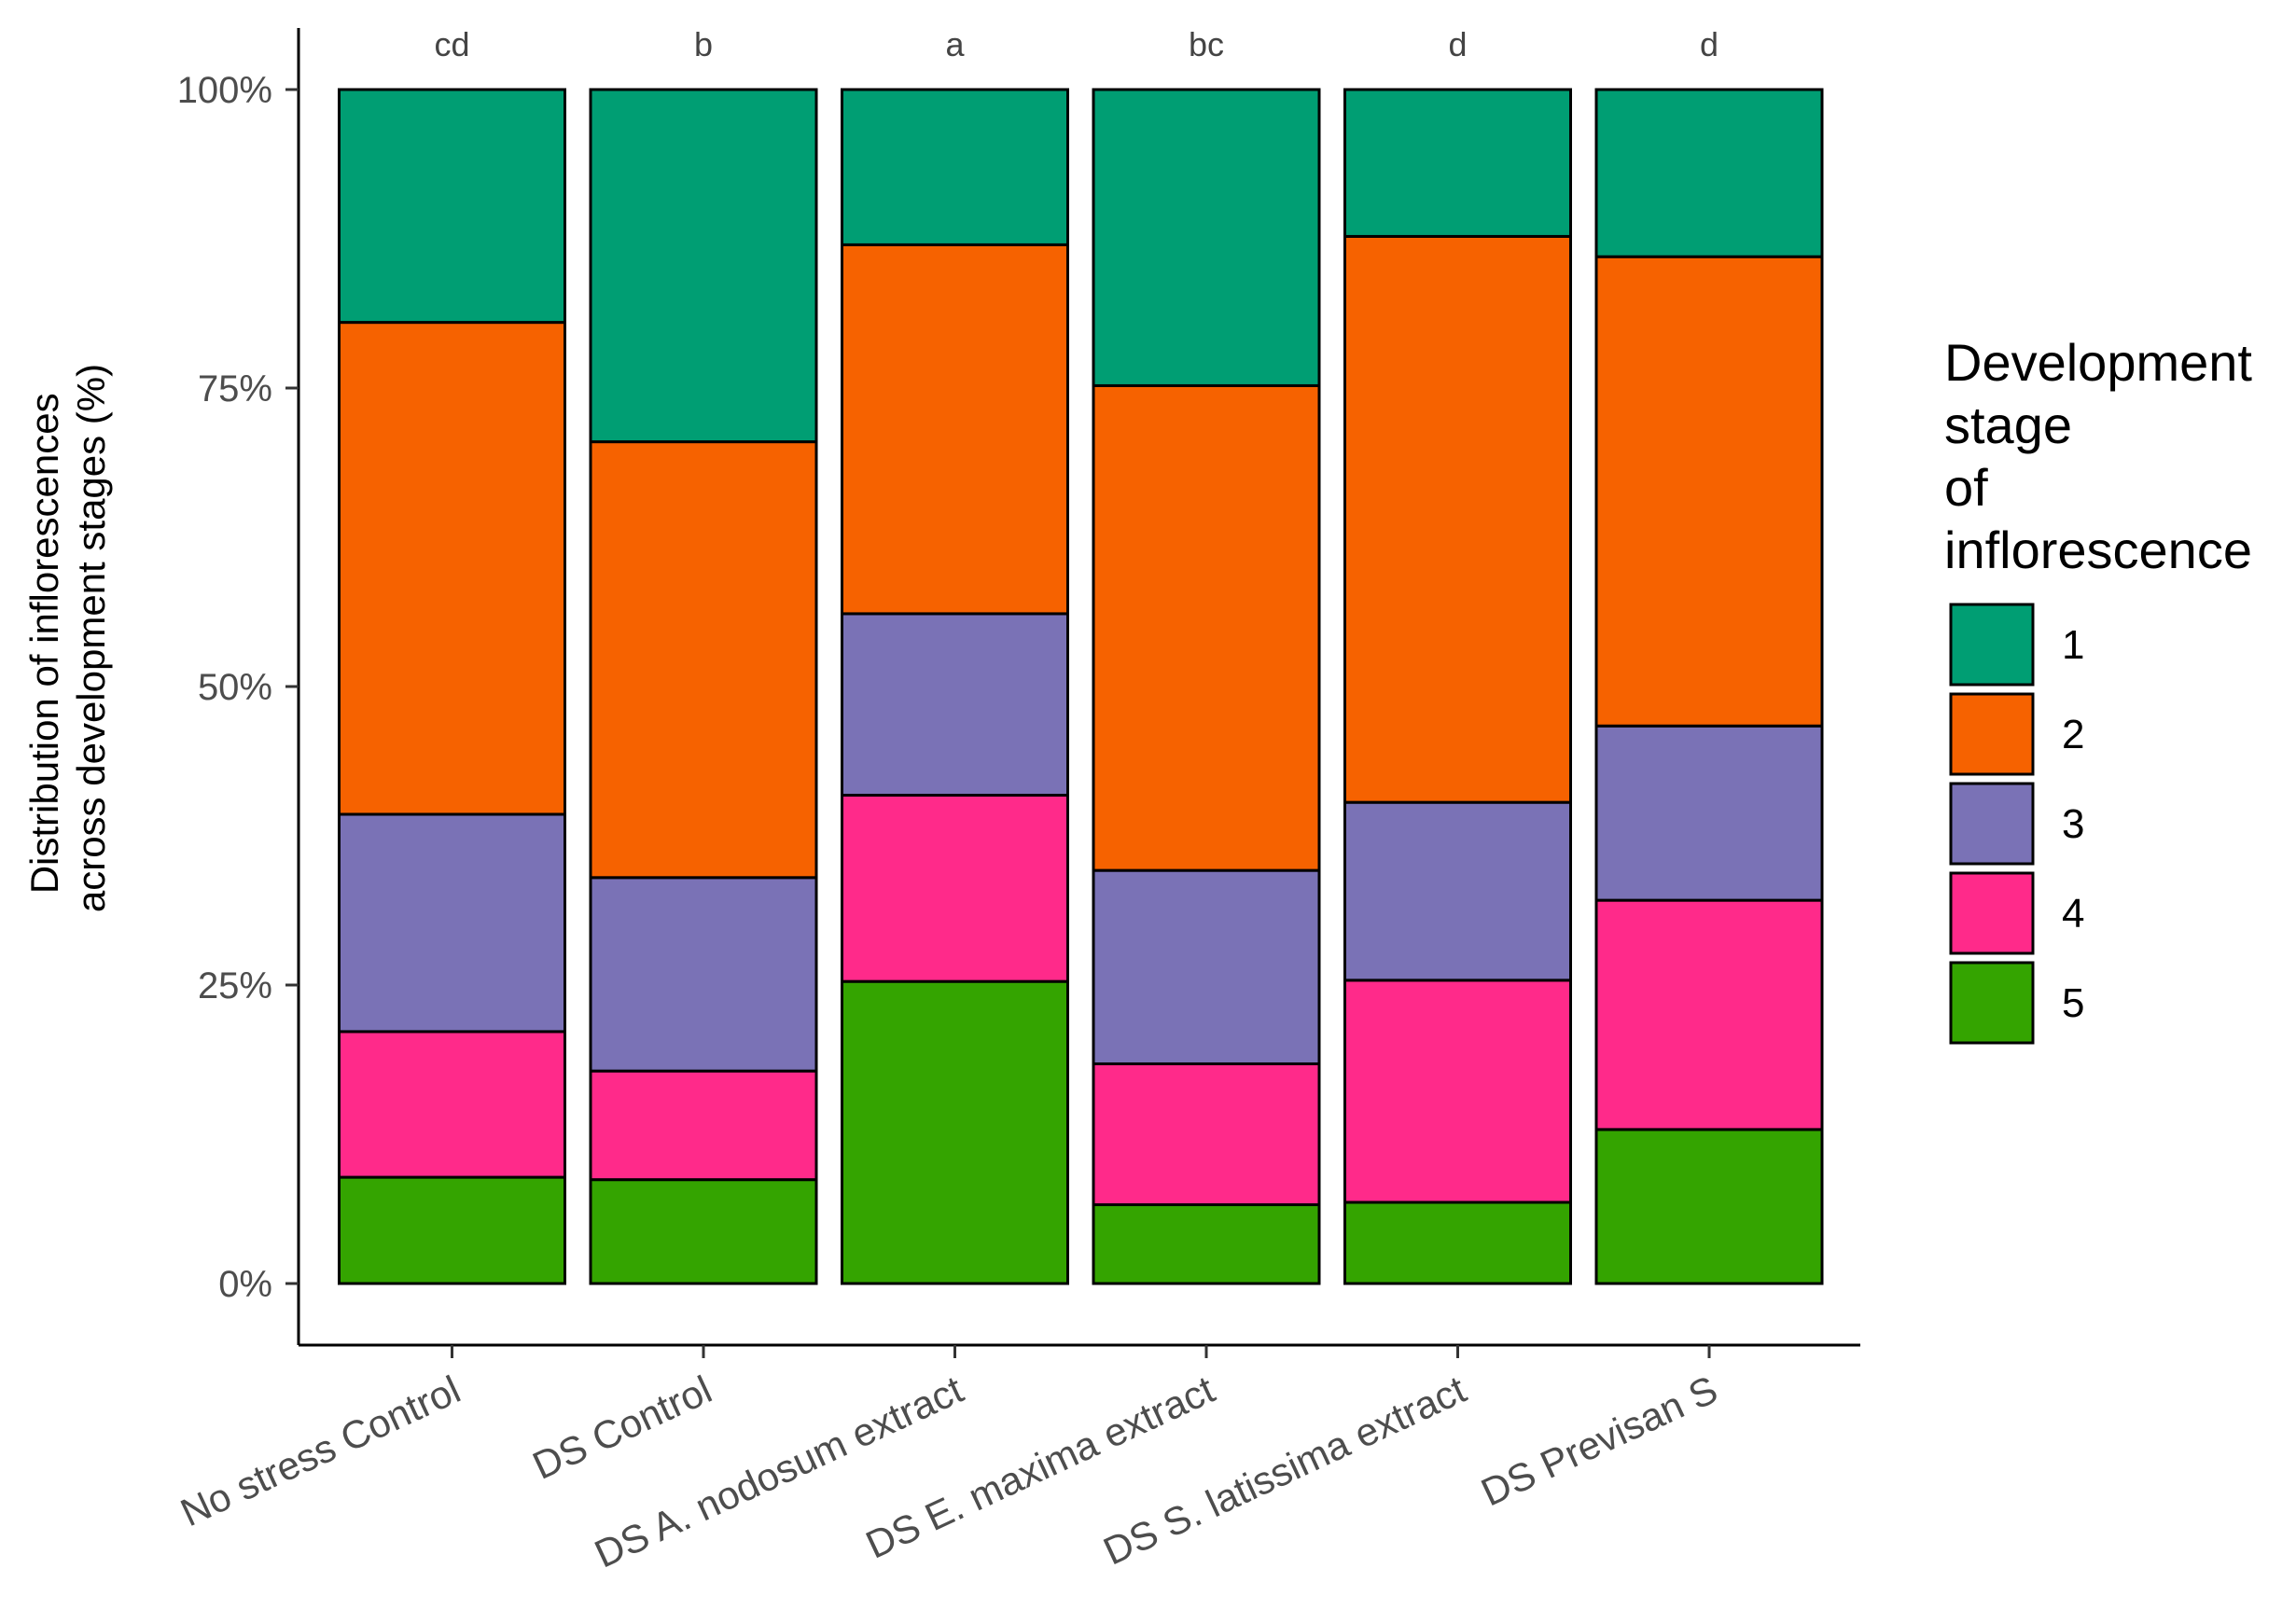 This screenshot has height=1610, width=2296. I want to click on significance-letter: b, so click(703, 44).